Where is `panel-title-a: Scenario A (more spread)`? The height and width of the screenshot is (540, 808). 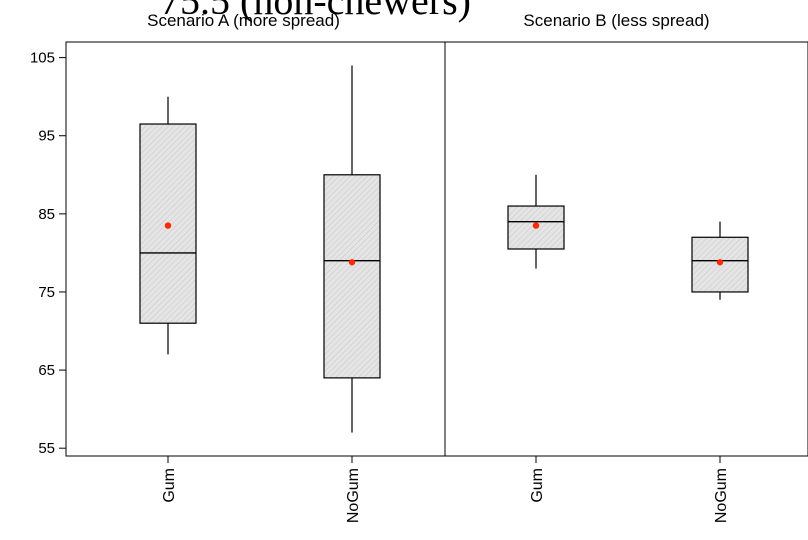 panel-title-a: Scenario A (more spread) is located at coordinates (243, 20).